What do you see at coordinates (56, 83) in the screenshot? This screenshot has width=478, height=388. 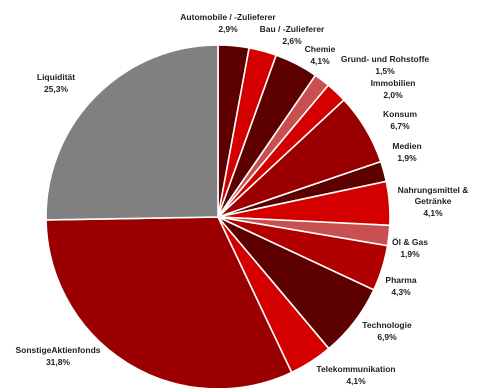 I see `slice-label-13: Liquidität 25,3%` at bounding box center [56, 83].